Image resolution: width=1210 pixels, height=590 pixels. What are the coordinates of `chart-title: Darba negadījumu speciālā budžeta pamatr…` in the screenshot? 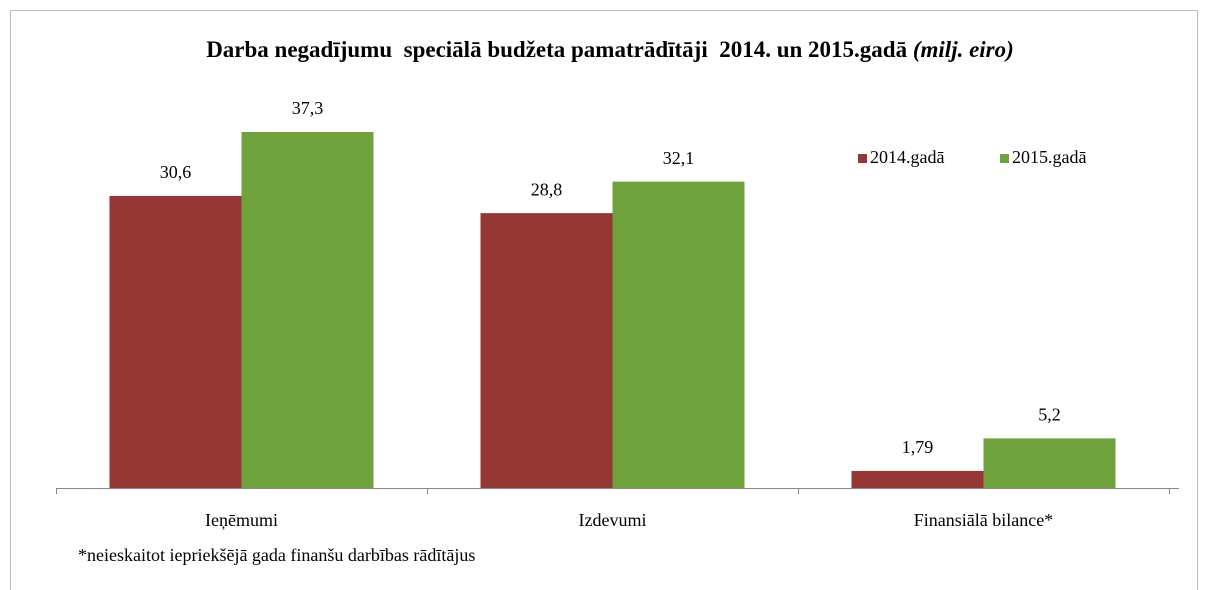 It's located at (610, 49).